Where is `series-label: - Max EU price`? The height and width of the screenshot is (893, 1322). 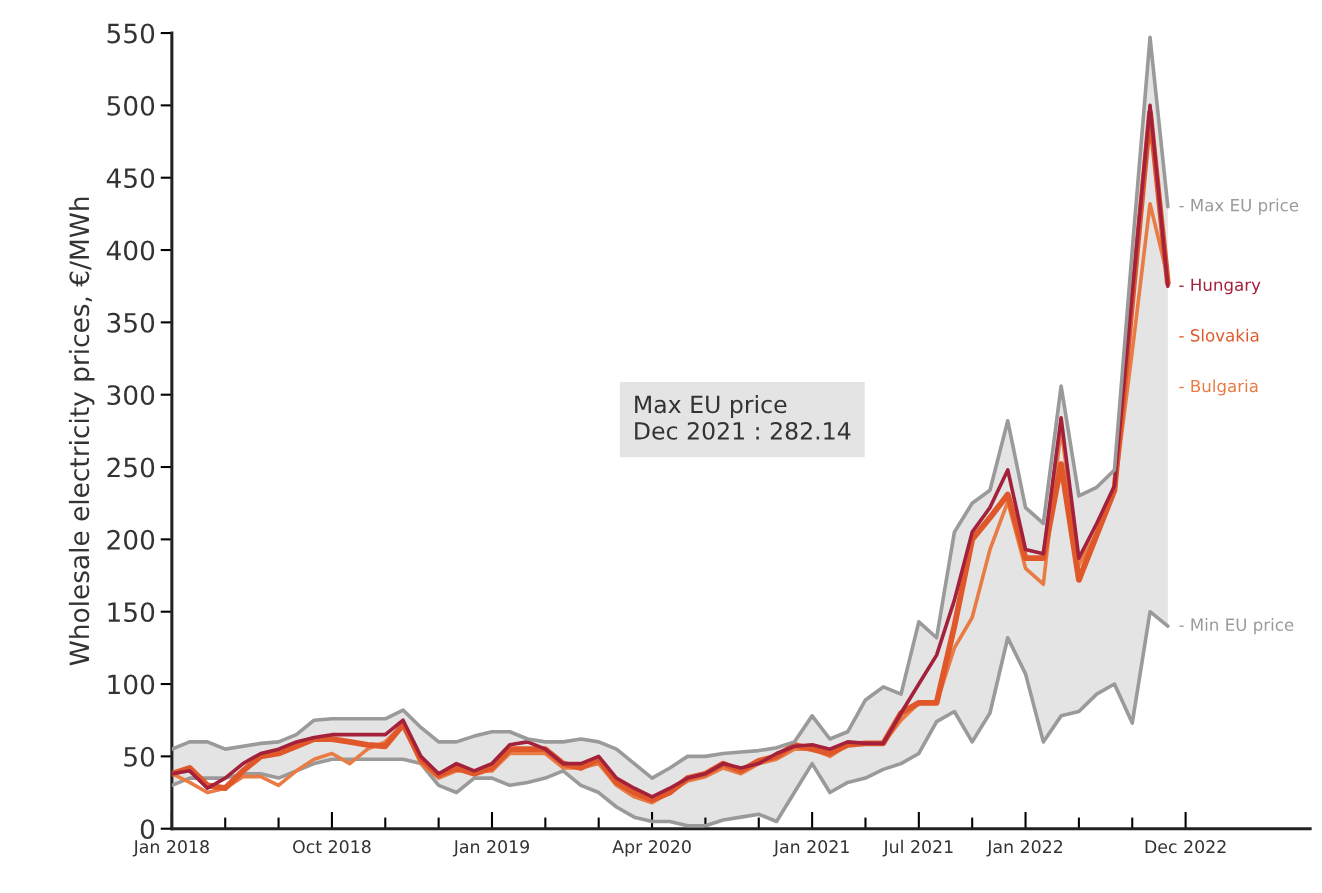 series-label: - Max EU price is located at coordinates (1239, 206).